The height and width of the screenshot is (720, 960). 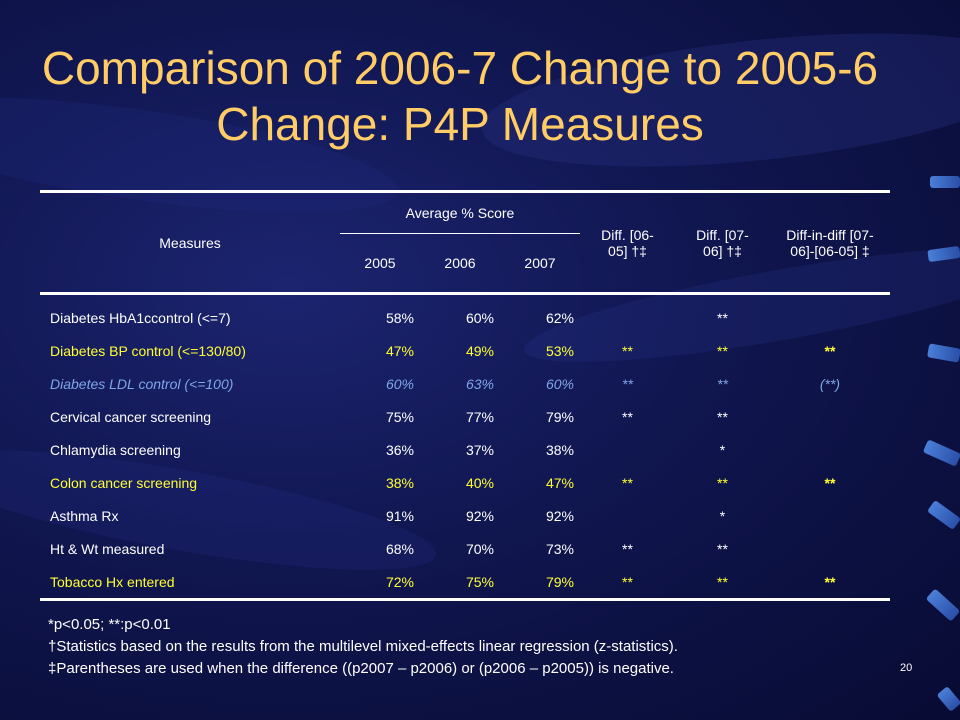 I want to click on score-2005-cell: 75%, so click(x=399, y=416).